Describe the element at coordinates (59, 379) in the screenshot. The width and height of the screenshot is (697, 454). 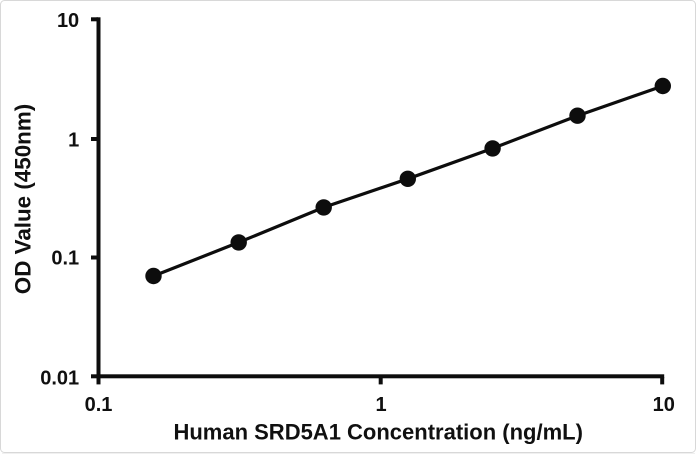
I see `svg-text: 0.01` at that location.